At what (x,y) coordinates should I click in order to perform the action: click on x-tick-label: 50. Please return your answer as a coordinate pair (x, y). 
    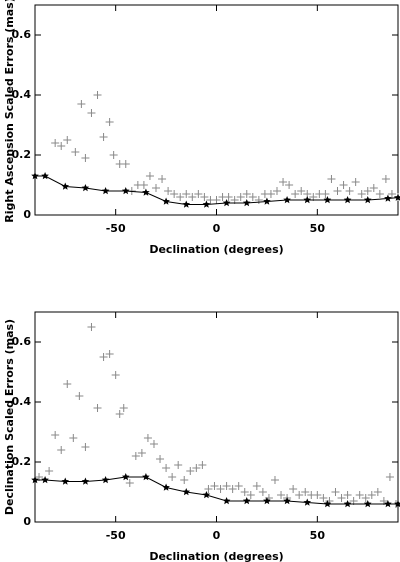
    Looking at the image, I should click on (318, 535).